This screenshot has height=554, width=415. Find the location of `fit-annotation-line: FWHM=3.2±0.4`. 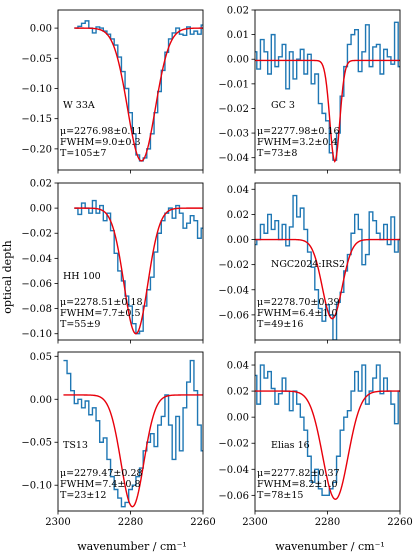

fit-annotation-line: FWHM=3.2±0.4 is located at coordinates (297, 142).